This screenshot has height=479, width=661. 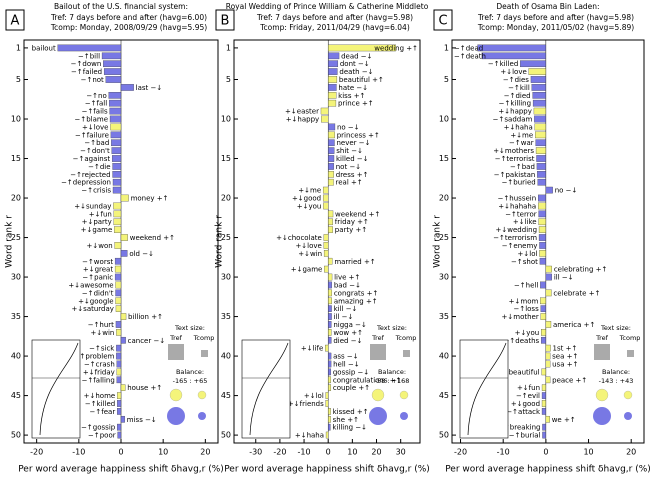 What do you see at coordinates (86, 72) in the screenshot?
I see `word-label: −↑failed` at bounding box center [86, 72].